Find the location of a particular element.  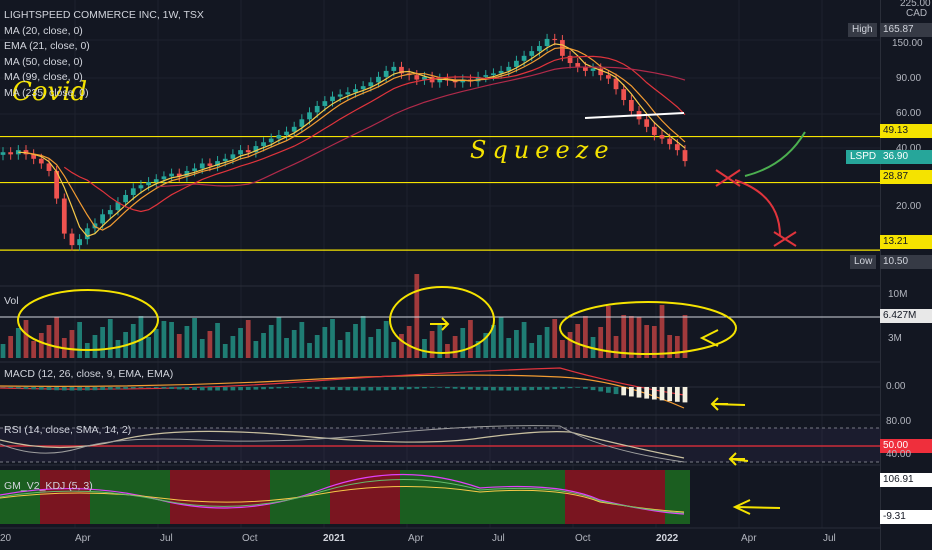

last-price-tag: 36.90 is located at coordinates (906, 157).